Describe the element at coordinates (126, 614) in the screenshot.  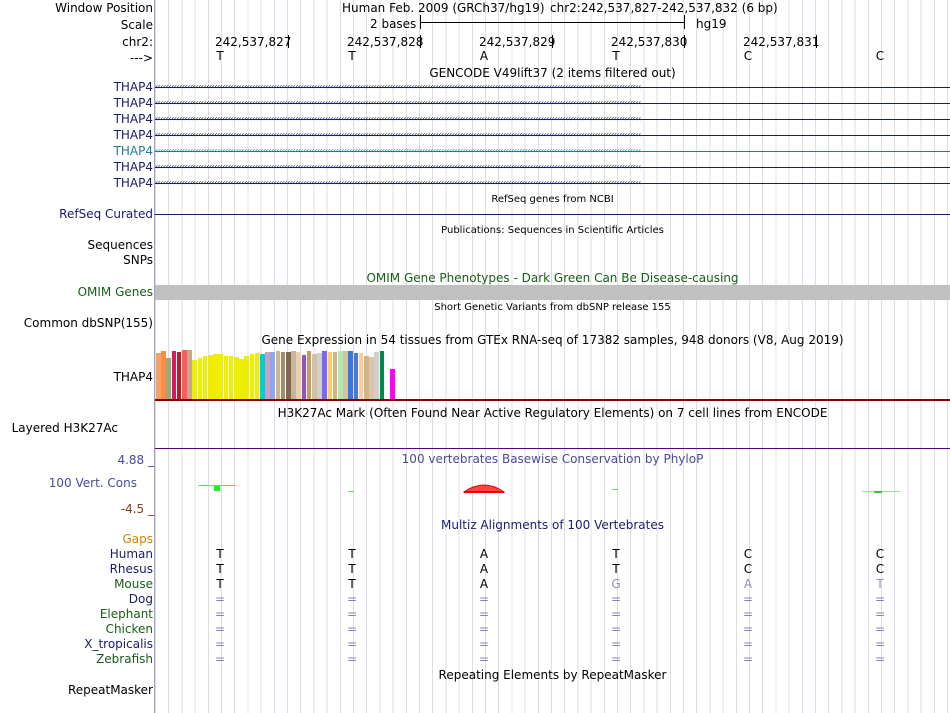
I see `multiz-species-label: Elephant` at that location.